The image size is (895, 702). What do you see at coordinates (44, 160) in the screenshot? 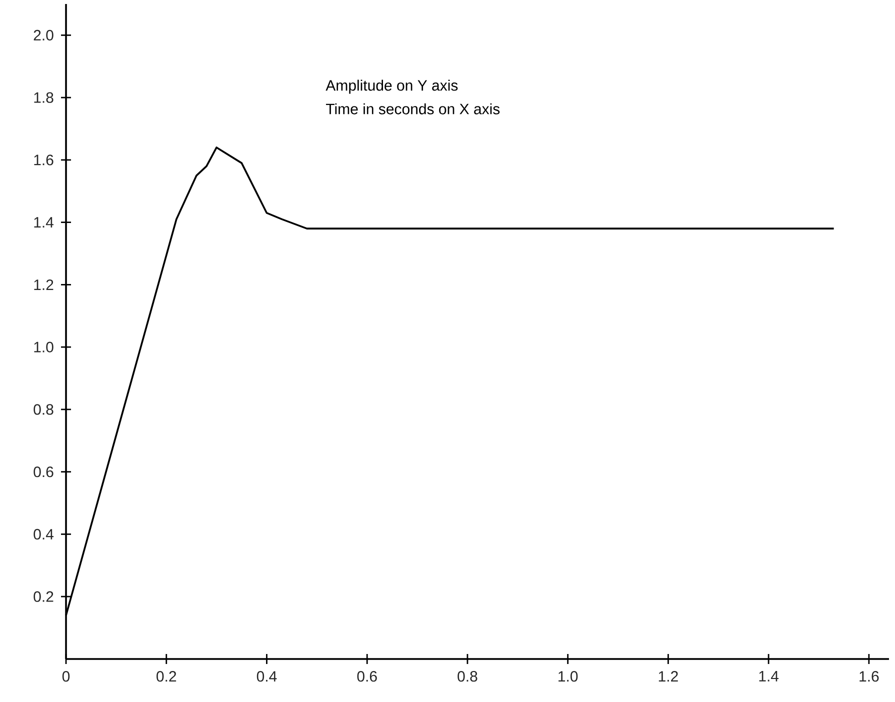
I see `y-tick-label: 1.6` at bounding box center [44, 160].